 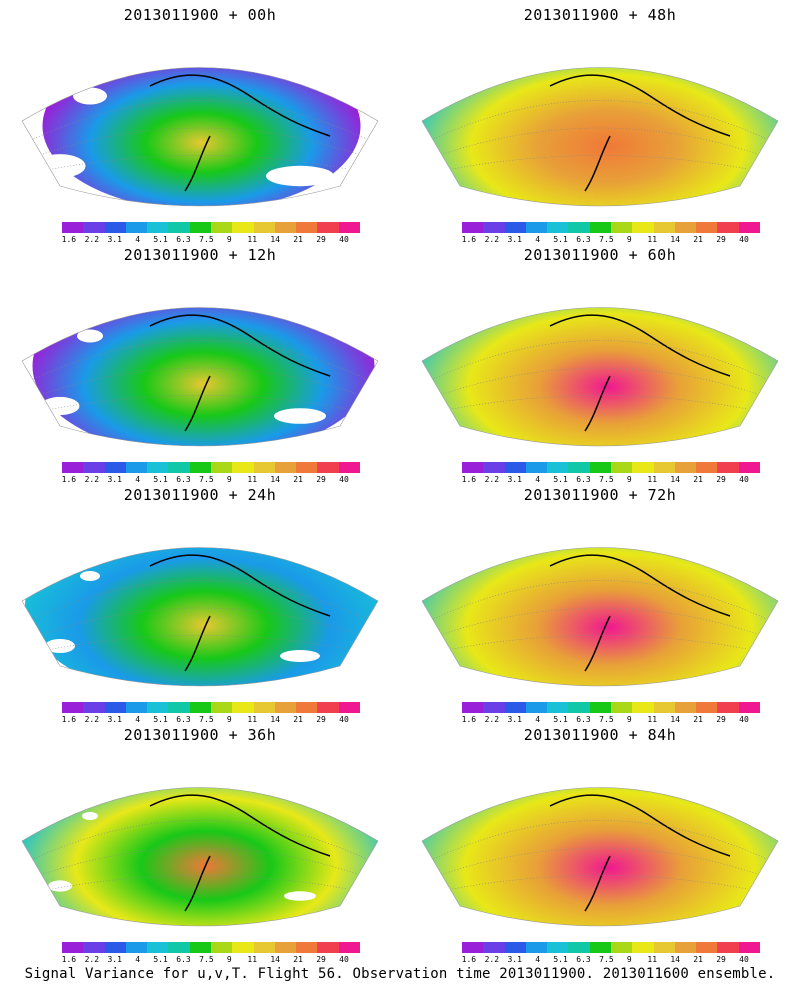 What do you see at coordinates (600, 15) in the screenshot?
I see `panel-title: 2013011900 + 48h` at bounding box center [600, 15].